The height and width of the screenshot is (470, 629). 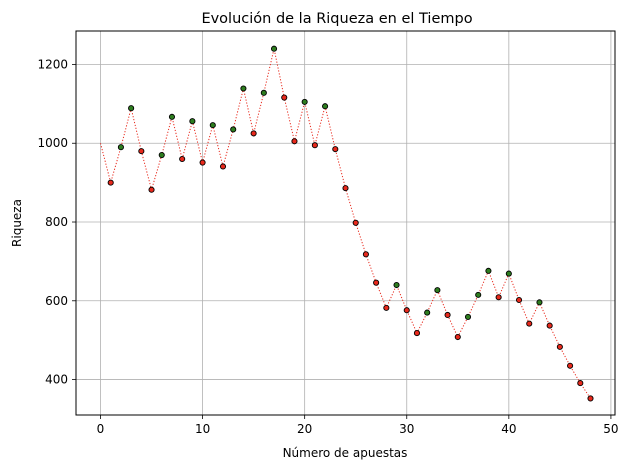 What do you see at coordinates (610, 429) in the screenshot?
I see `x-tick-label: 50` at bounding box center [610, 429].